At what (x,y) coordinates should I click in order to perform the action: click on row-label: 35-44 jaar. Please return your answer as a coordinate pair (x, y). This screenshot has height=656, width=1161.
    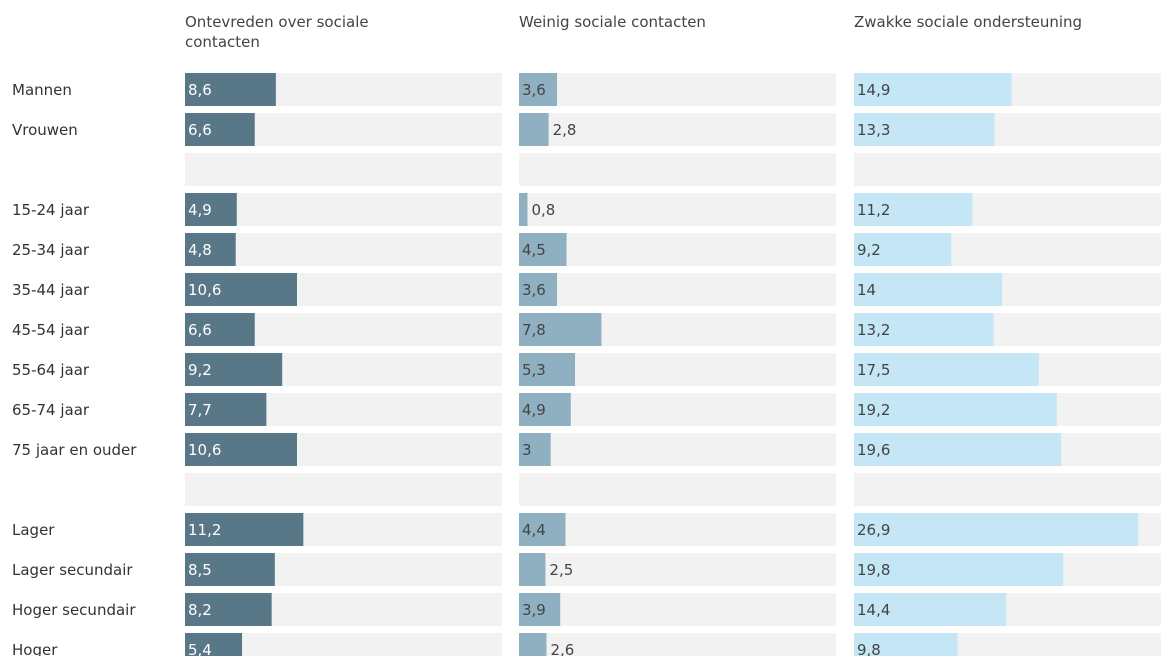
    Looking at the image, I should click on (51, 290).